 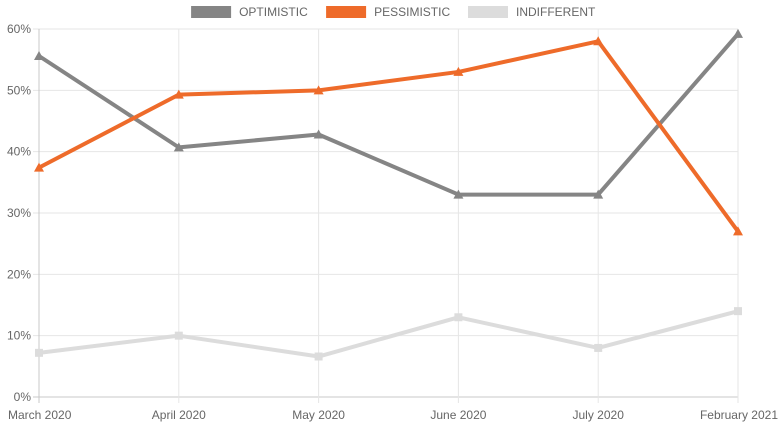 I want to click on y-tick-label: 20%, so click(x=19, y=274).